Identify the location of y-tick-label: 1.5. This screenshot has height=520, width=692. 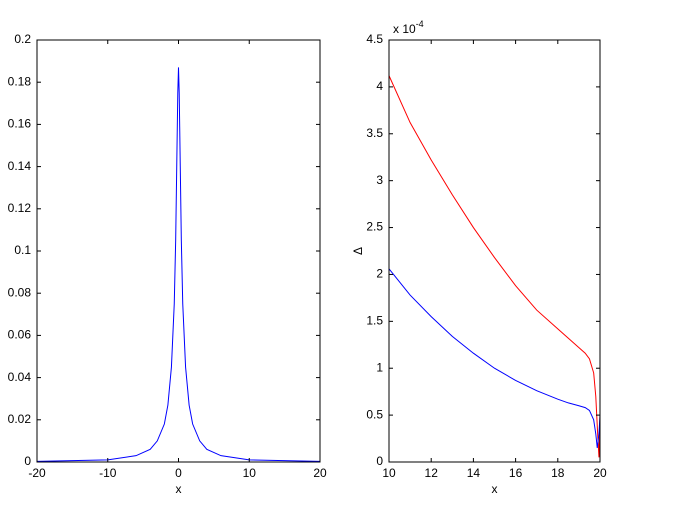
(374, 321).